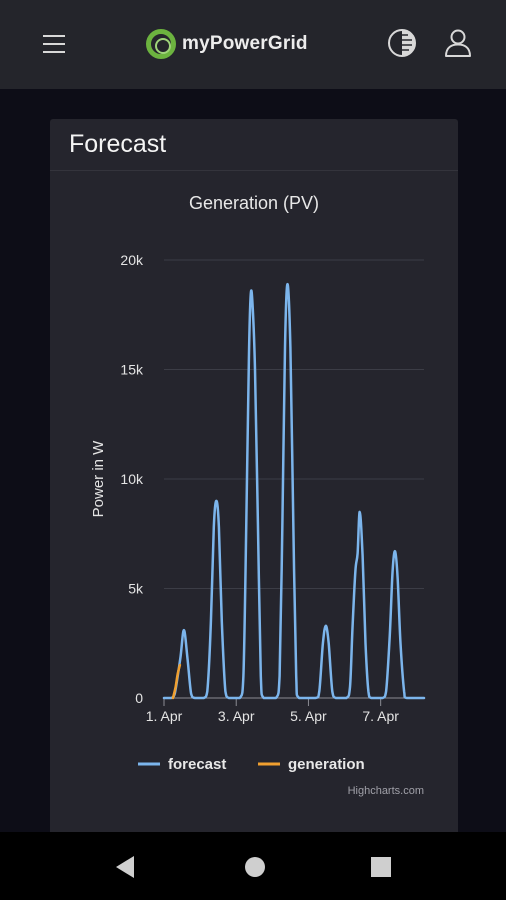 This screenshot has height=900, width=506. I want to click on chart-credits: Highcharts.com, so click(386, 791).